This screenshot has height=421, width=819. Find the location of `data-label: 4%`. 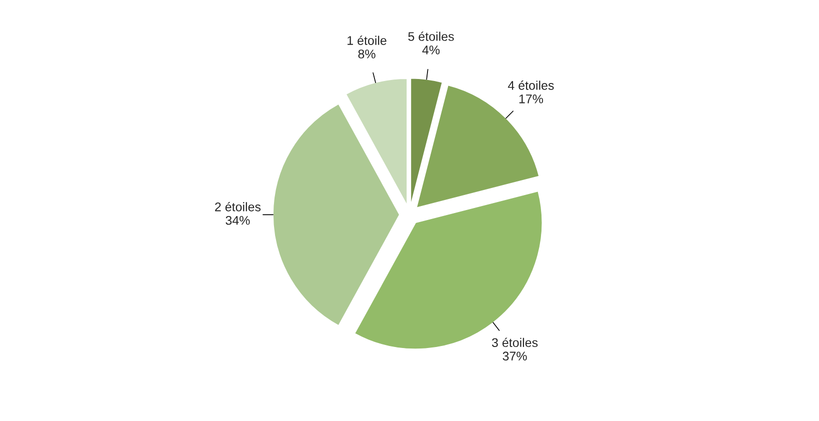

data-label: 4% is located at coordinates (431, 50).